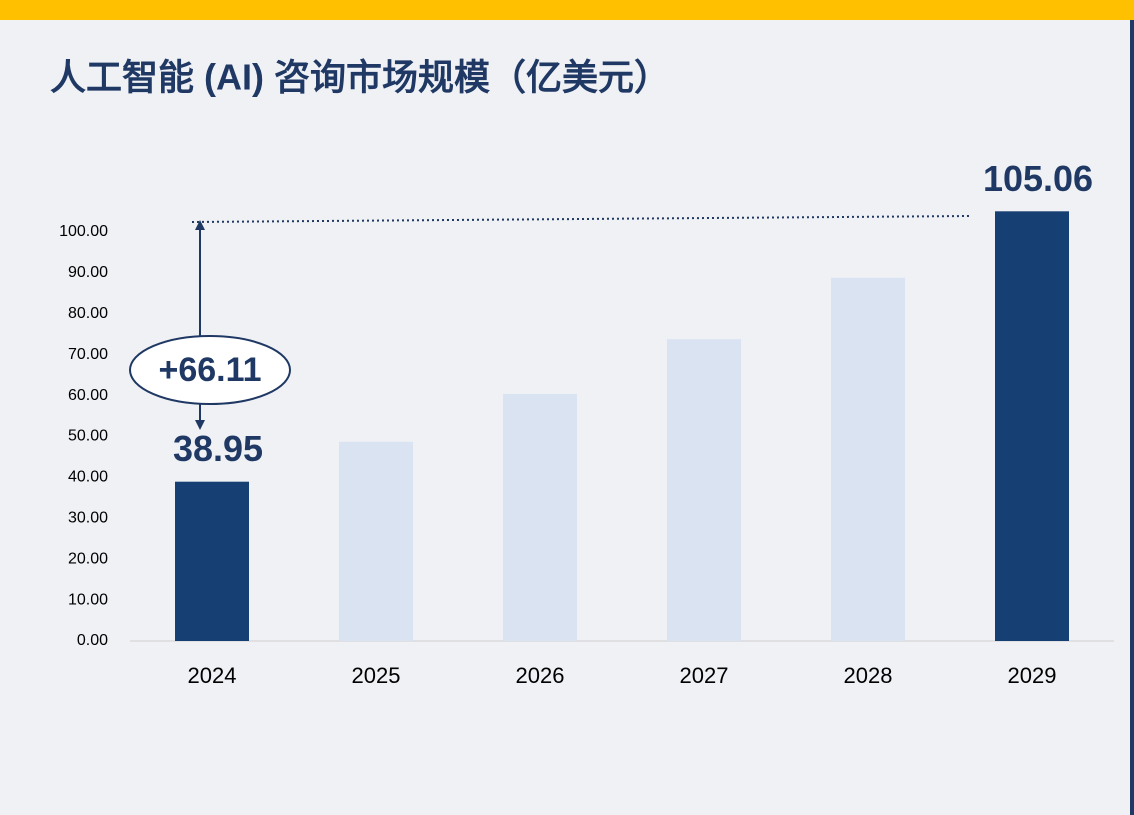 The height and width of the screenshot is (815, 1134). I want to click on right-edge, so click(1132, 417).